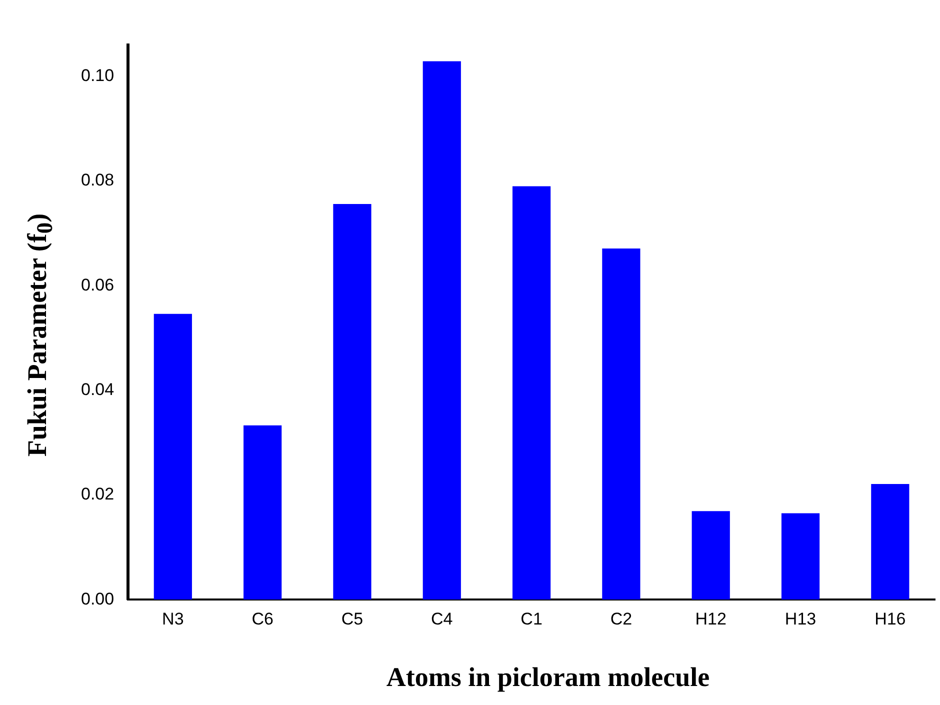 The height and width of the screenshot is (705, 940). What do you see at coordinates (263, 618) in the screenshot?
I see `x-tick-label: C6` at bounding box center [263, 618].